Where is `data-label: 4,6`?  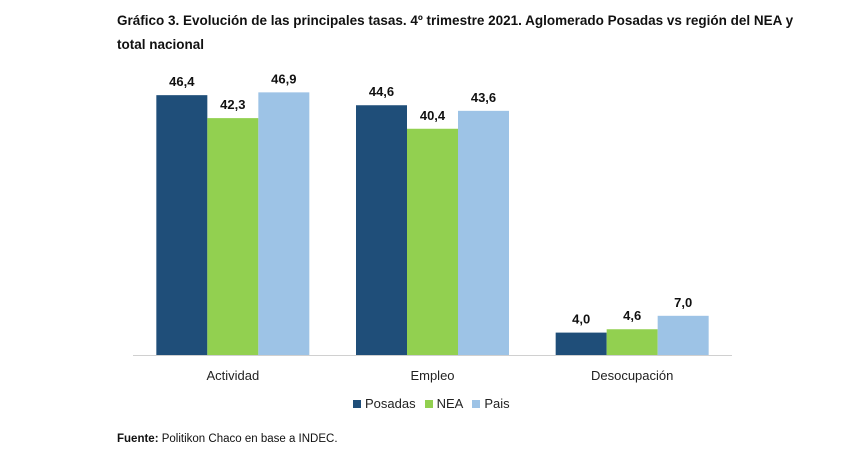 data-label: 4,6 is located at coordinates (632, 315).